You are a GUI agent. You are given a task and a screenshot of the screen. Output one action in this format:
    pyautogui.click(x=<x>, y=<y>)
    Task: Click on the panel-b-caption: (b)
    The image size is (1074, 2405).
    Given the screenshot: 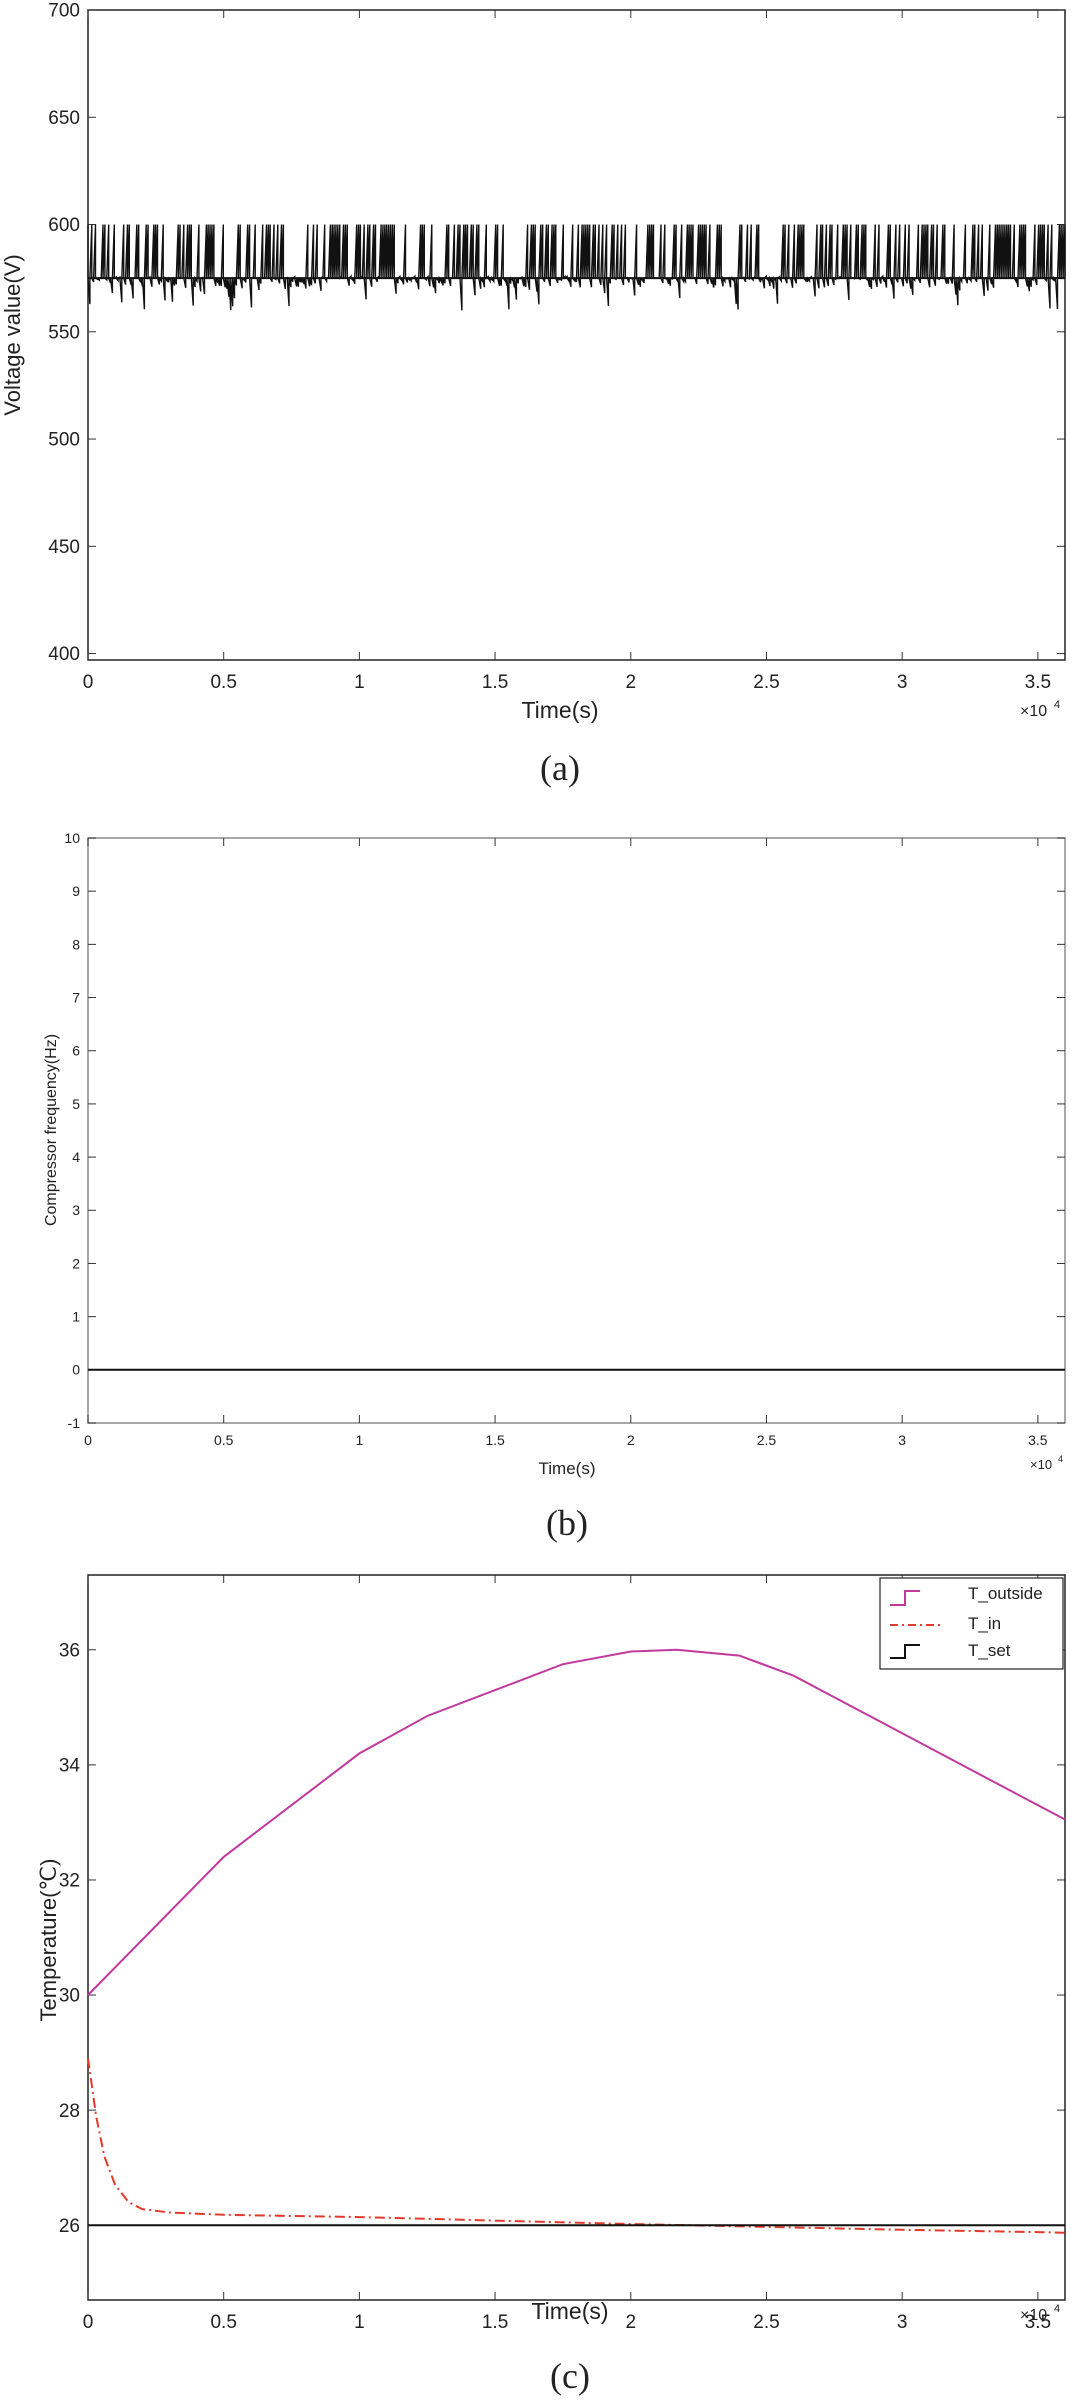 What is the action you would take?
    pyautogui.click(x=567, y=1523)
    